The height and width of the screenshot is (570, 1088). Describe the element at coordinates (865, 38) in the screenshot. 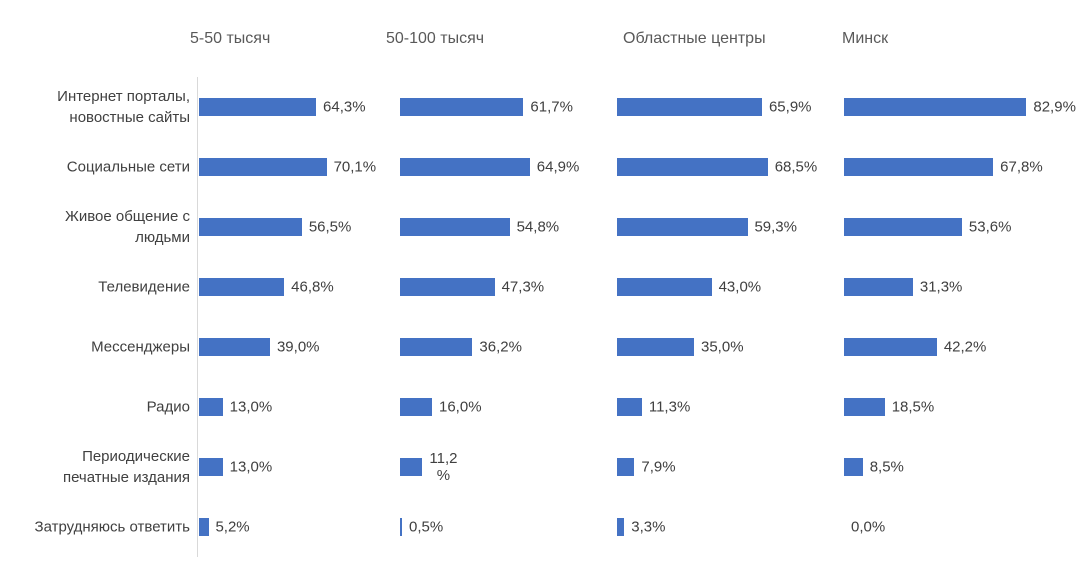

I see `panel-header: Минск` at that location.